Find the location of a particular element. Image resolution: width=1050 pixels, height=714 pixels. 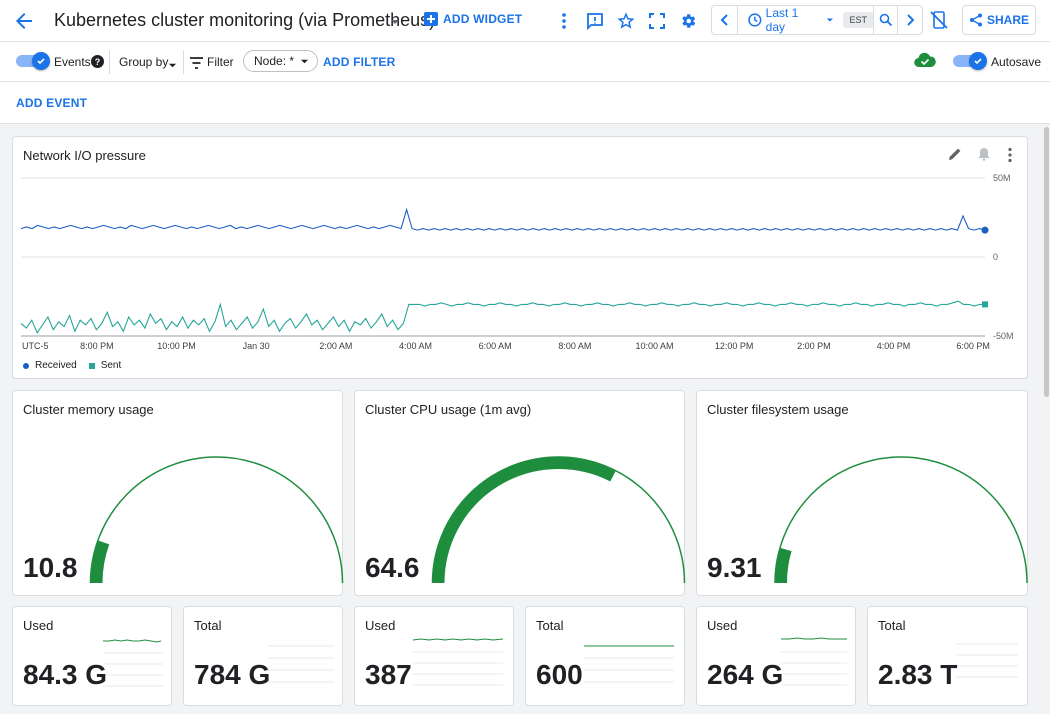

settings-gear-icon is located at coordinates (688, 21).